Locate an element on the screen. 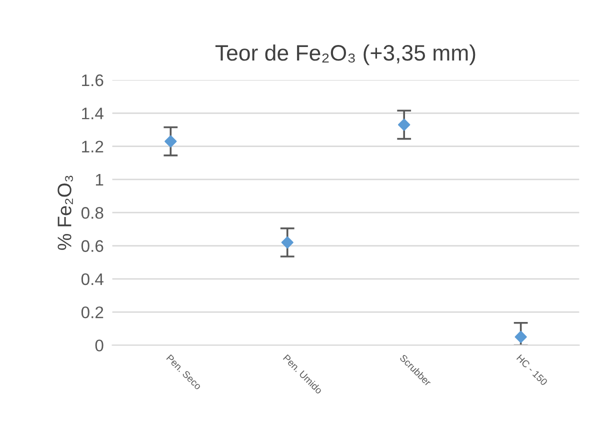  x-tick-label: HC - 150 is located at coordinates (532, 370).